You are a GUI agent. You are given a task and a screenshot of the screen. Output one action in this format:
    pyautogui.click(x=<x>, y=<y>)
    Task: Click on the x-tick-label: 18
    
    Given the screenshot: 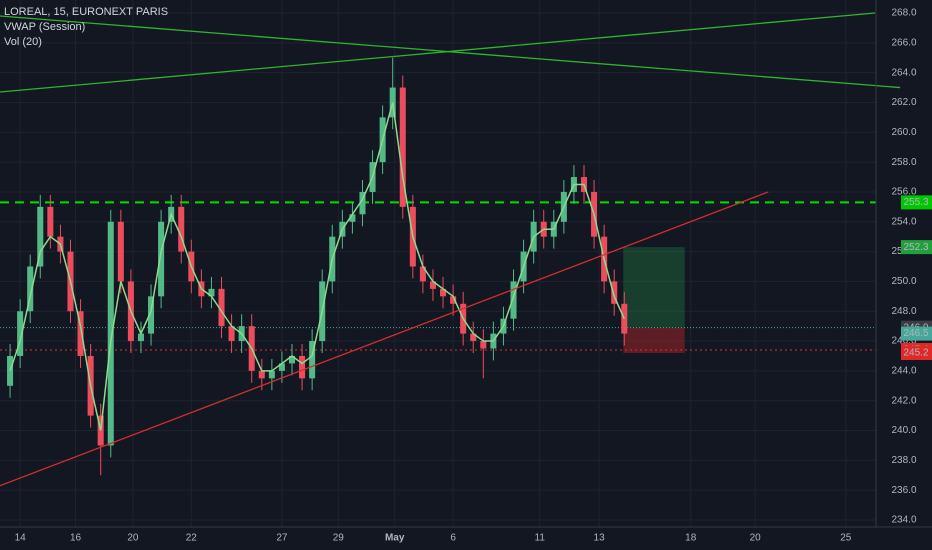 What is the action you would take?
    pyautogui.click(x=691, y=538)
    